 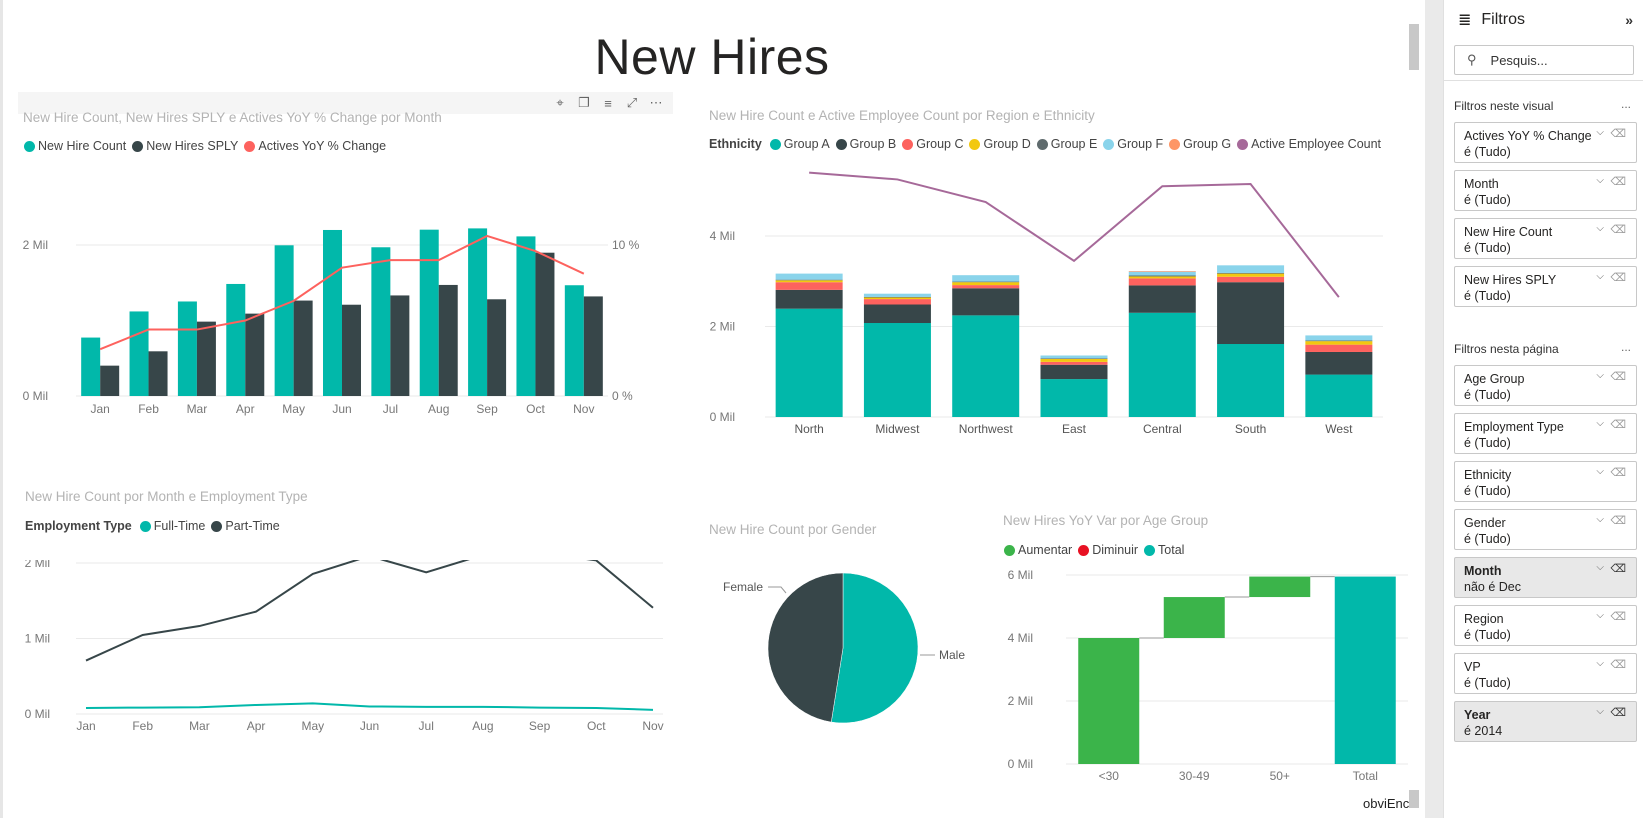 I want to click on filter-card: New Hires SPLY é (Tudo) ⌵ ⌫, so click(x=1545, y=286).